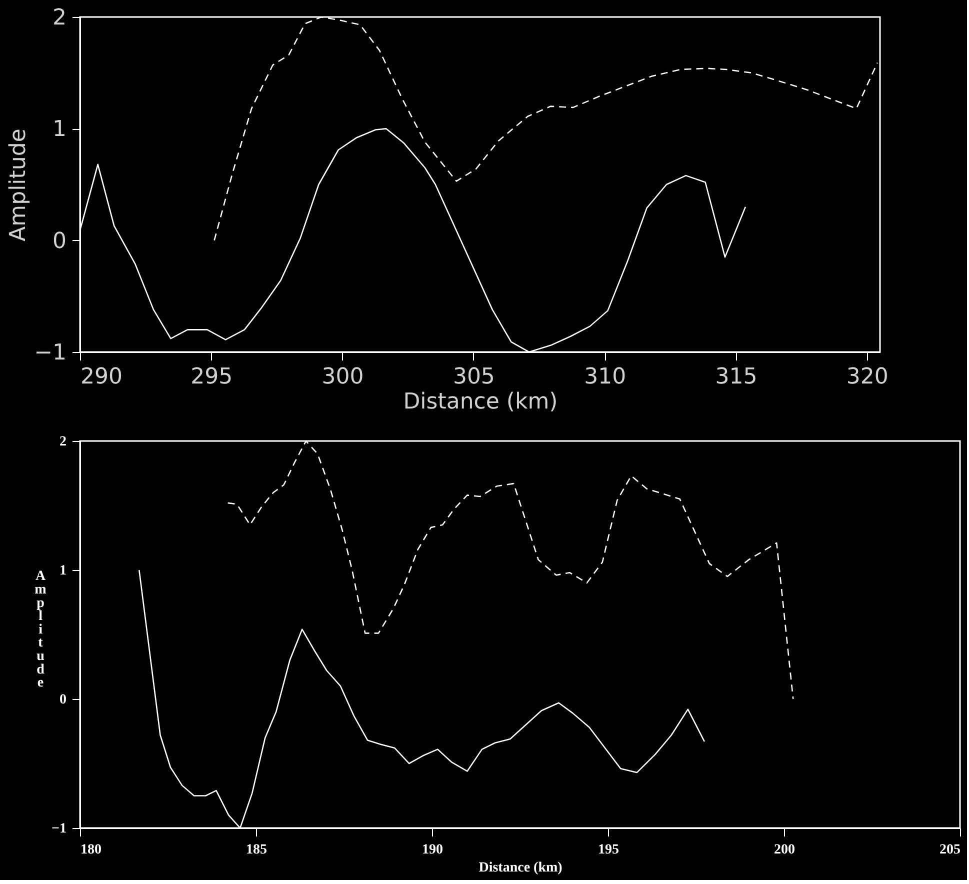 The image size is (969, 884). I want to click on x-tick-label: 195, so click(608, 850).